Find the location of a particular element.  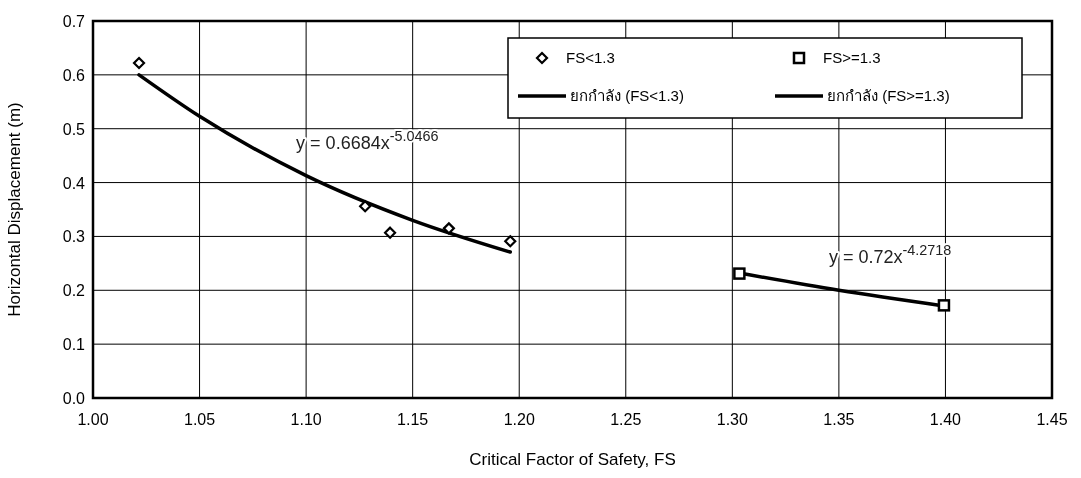

legend-label: FS<1.3 is located at coordinates (590, 57).